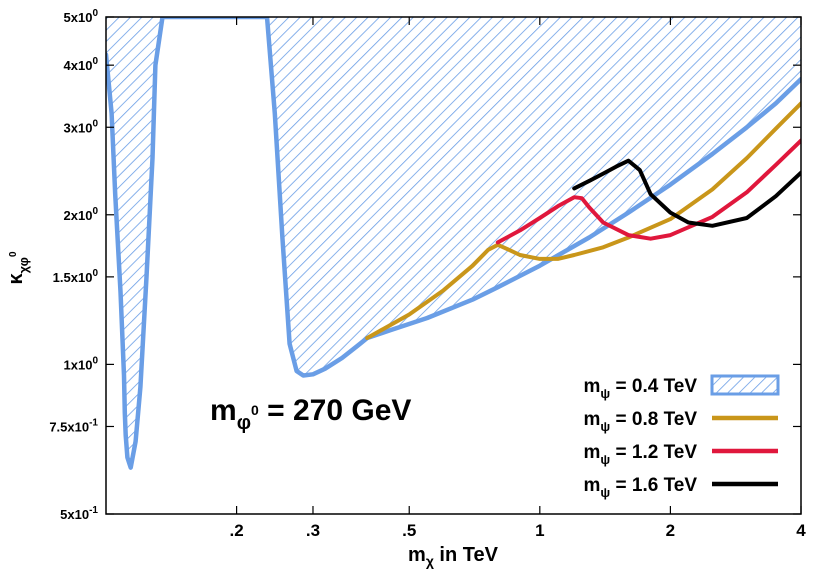 This screenshot has height=581, width=830. Describe the element at coordinates (13, 254) in the screenshot. I see `y-axis-label-sup: 0` at that location.